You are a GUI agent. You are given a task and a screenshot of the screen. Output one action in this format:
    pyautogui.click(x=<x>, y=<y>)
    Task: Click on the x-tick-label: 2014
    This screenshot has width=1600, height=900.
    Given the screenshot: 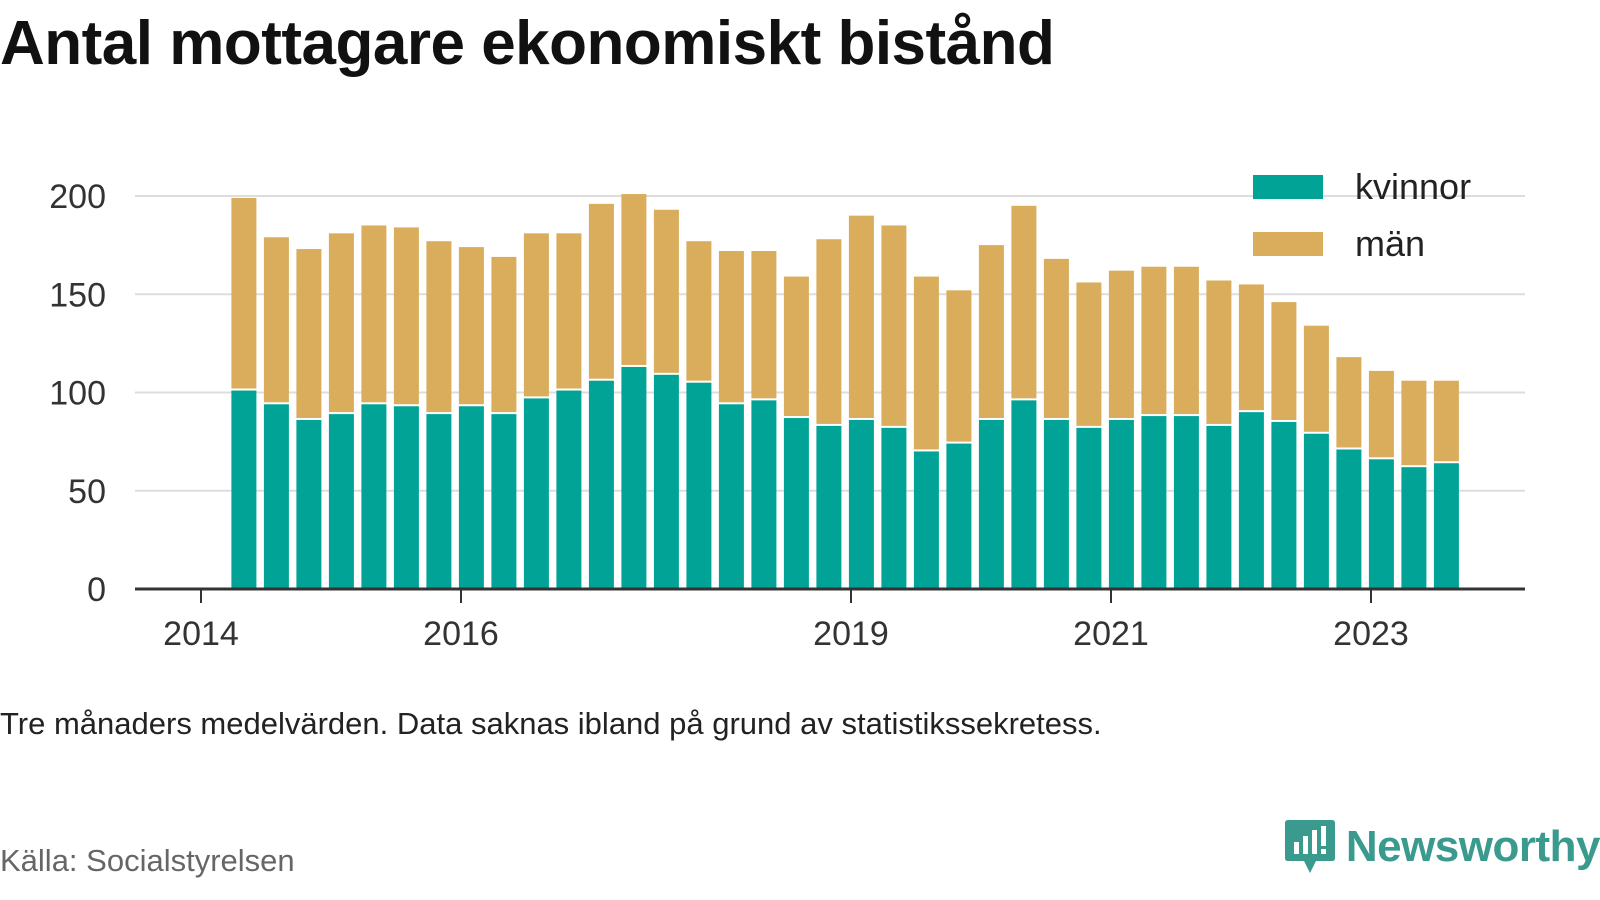 What is the action you would take?
    pyautogui.click(x=201, y=634)
    